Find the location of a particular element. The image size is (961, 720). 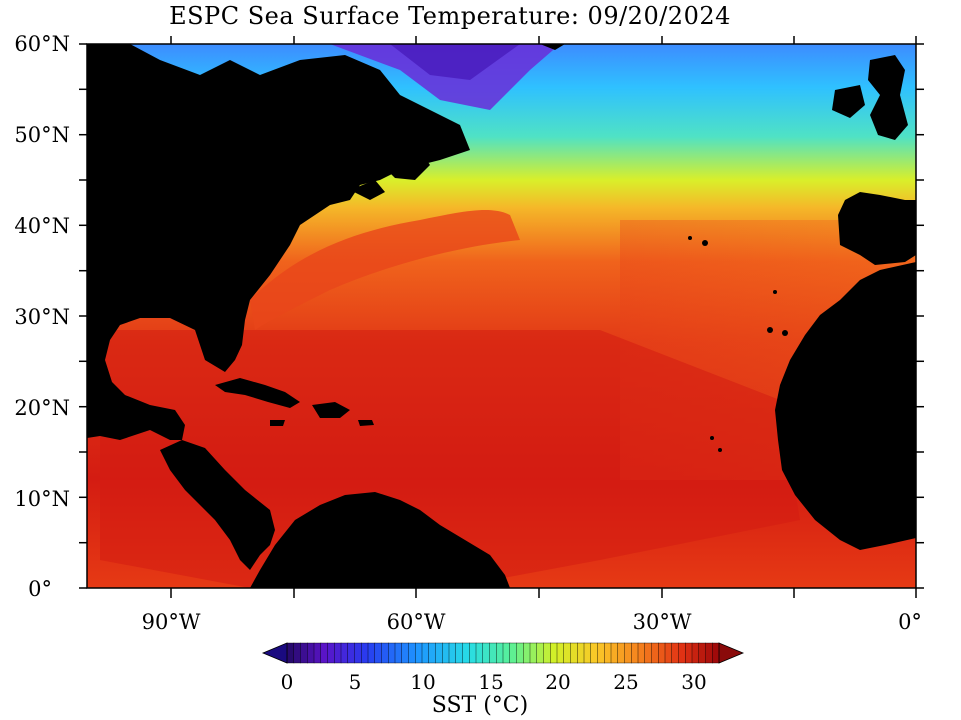

lat-label-30n: 30°N is located at coordinates (42, 317).